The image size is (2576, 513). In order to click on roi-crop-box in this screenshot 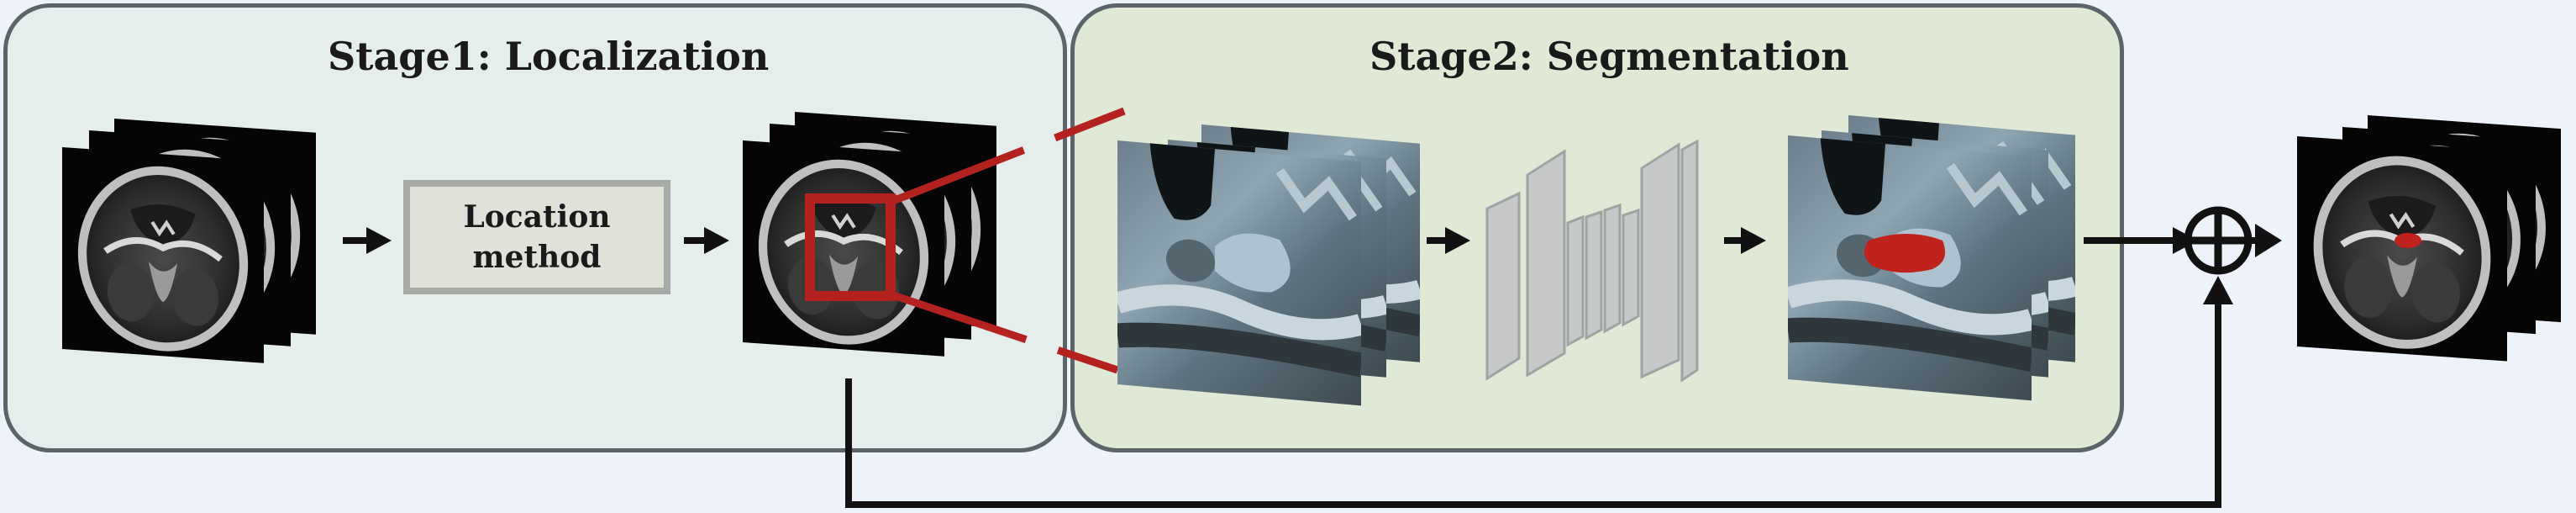, I will do `click(850, 247)`.